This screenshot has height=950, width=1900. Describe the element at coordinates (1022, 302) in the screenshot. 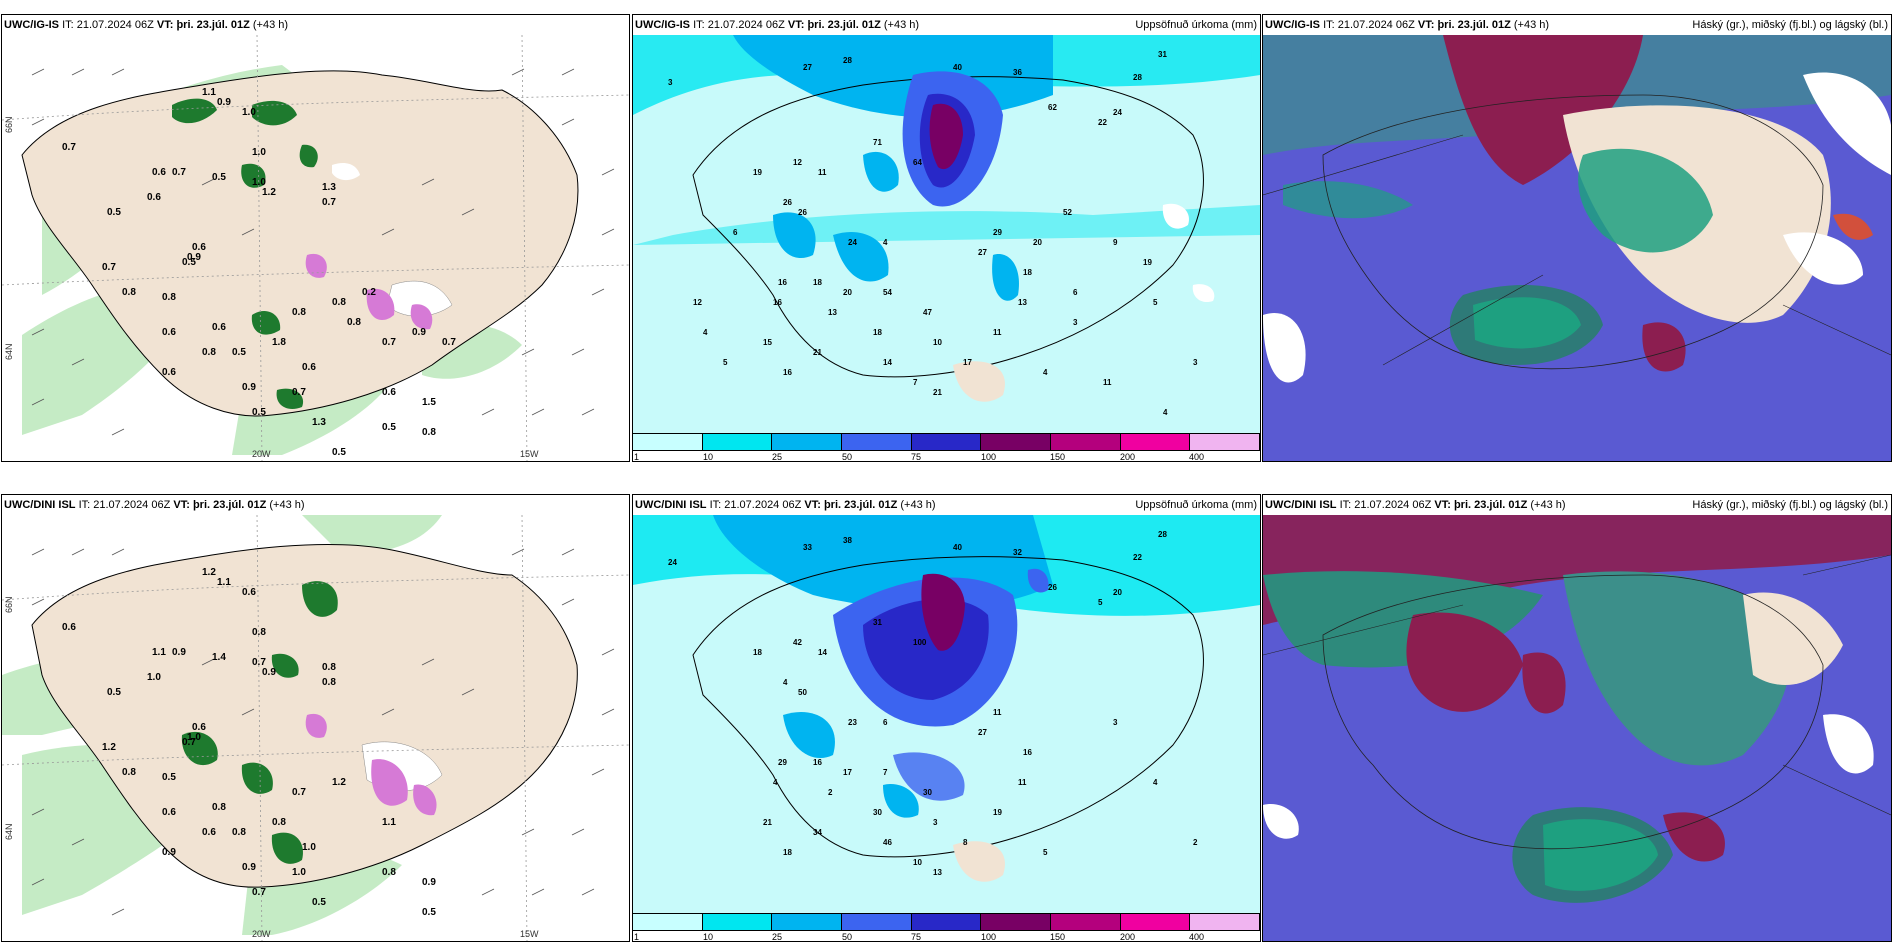

I see `map-value-label: 13` at that location.